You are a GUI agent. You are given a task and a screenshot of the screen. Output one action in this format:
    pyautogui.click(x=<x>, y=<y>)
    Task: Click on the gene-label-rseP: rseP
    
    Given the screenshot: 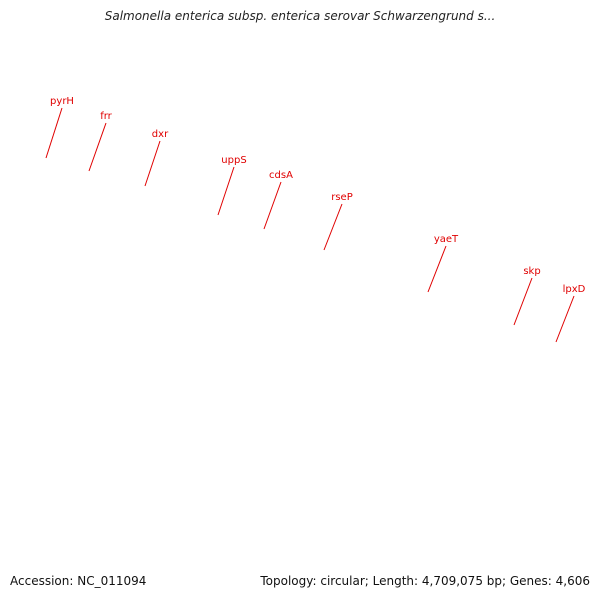 What is the action you would take?
    pyautogui.click(x=342, y=197)
    